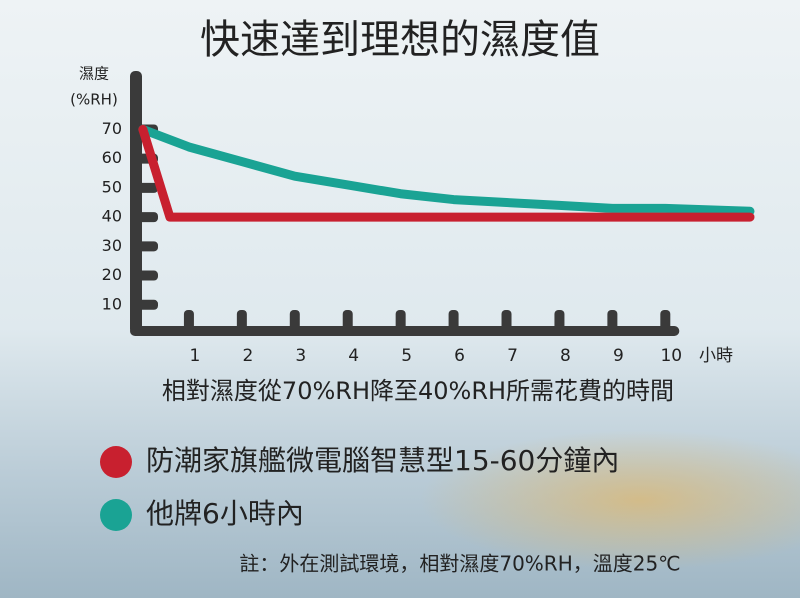 This screenshot has width=800, height=598. Describe the element at coordinates (112, 128) in the screenshot. I see `y-tick-label: 70` at that location.